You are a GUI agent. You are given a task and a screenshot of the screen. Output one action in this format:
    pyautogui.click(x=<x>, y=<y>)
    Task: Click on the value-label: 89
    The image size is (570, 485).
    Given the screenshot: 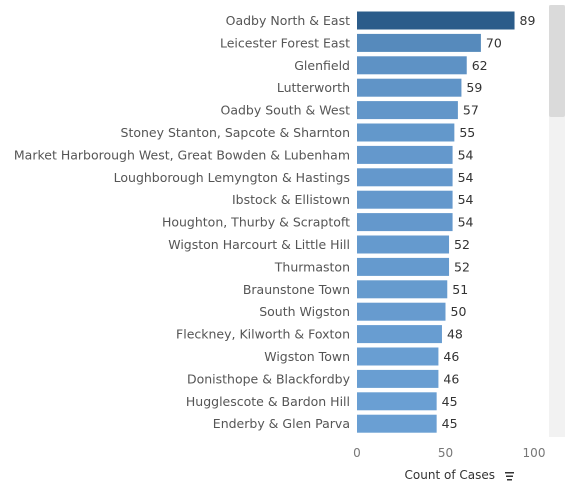 What is the action you would take?
    pyautogui.click(x=528, y=20)
    